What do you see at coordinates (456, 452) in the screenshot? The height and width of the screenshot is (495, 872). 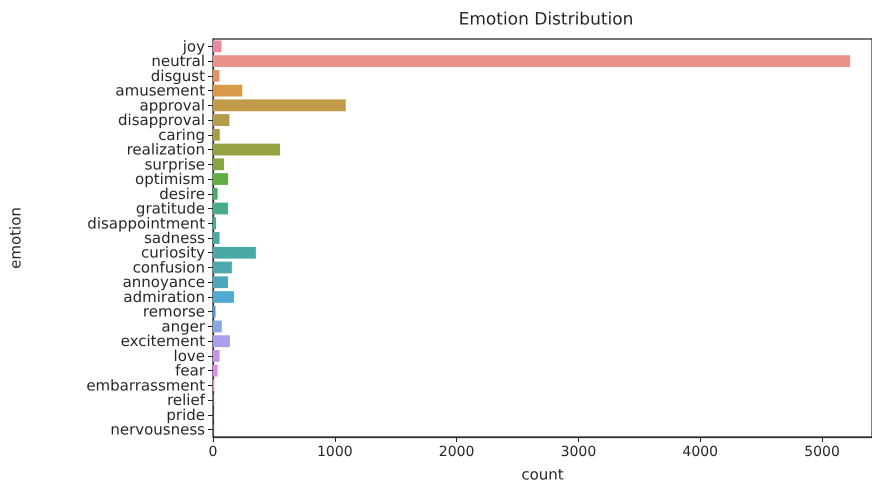 I see `x-tick-label: 2000` at bounding box center [456, 452].